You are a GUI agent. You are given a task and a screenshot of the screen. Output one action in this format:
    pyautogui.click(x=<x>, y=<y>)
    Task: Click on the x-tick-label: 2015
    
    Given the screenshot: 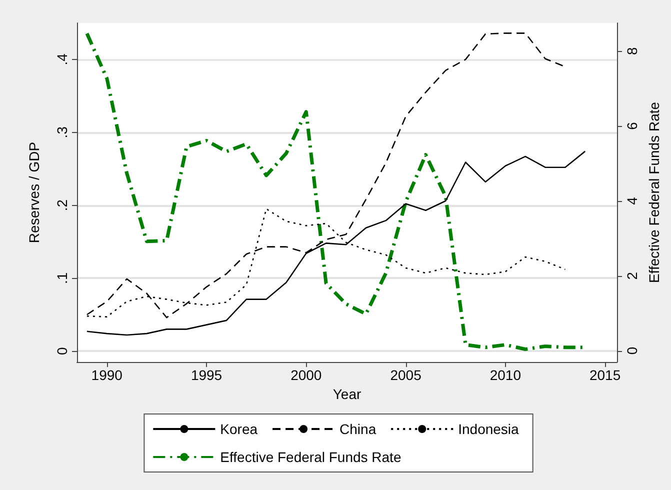 What is the action you would take?
    pyautogui.click(x=605, y=375)
    